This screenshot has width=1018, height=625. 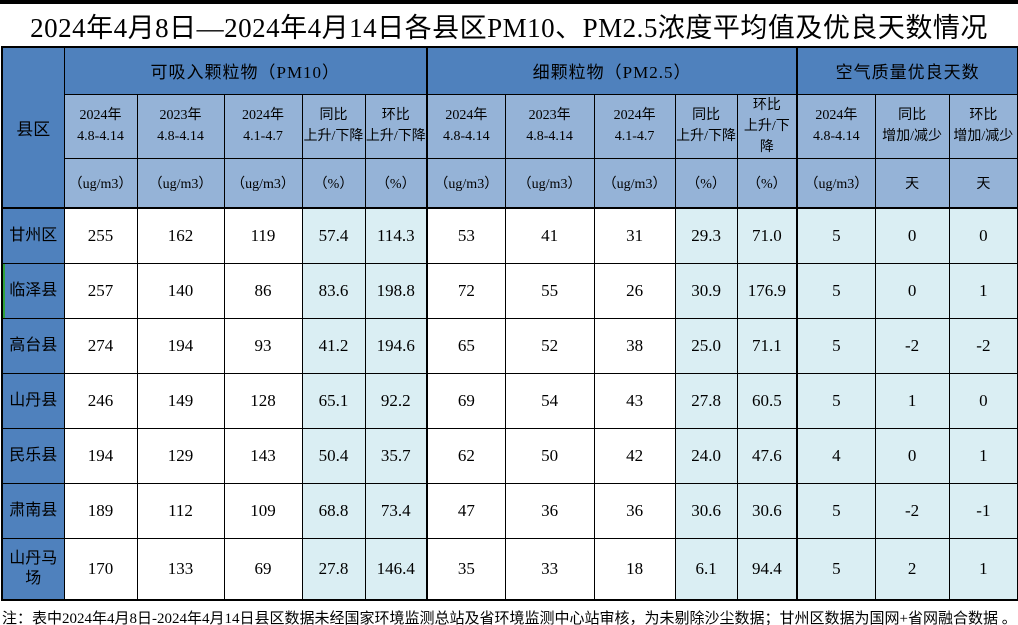 I want to click on value-cell: 50.4, so click(x=333, y=455).